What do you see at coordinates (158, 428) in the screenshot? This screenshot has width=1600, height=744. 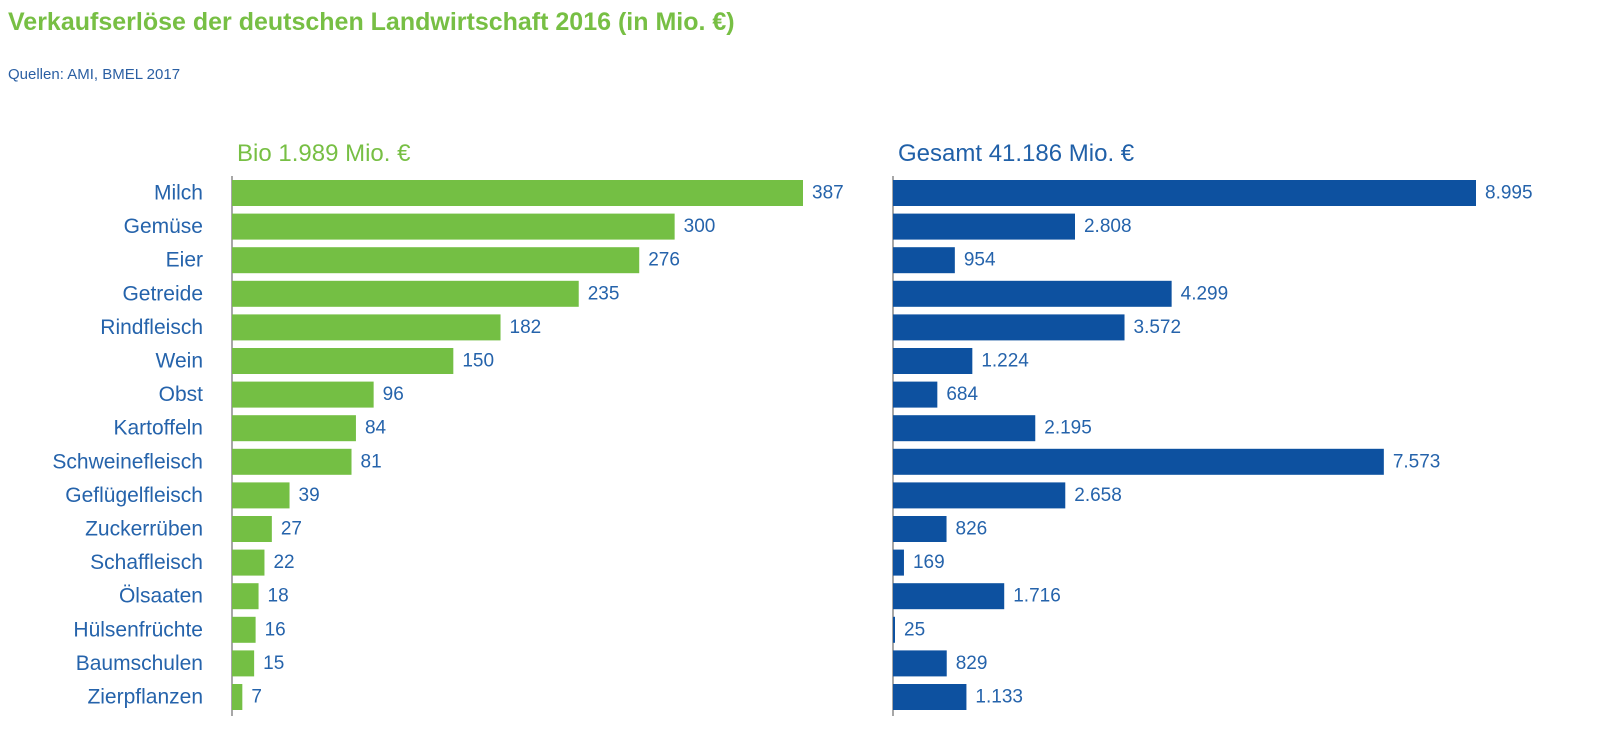 I see `category-label: Kartoffeln` at bounding box center [158, 428].